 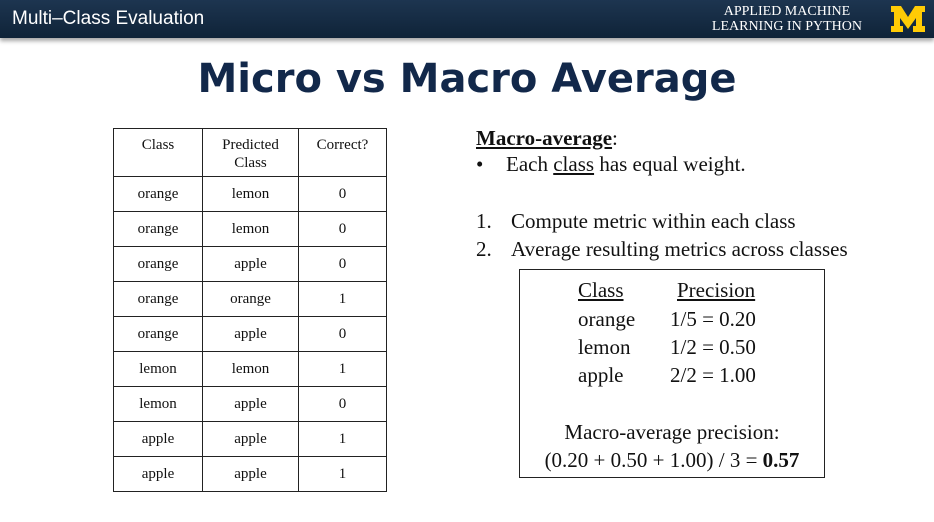 What do you see at coordinates (604, 347) in the screenshot?
I see `box-class-lemon: lemon` at bounding box center [604, 347].